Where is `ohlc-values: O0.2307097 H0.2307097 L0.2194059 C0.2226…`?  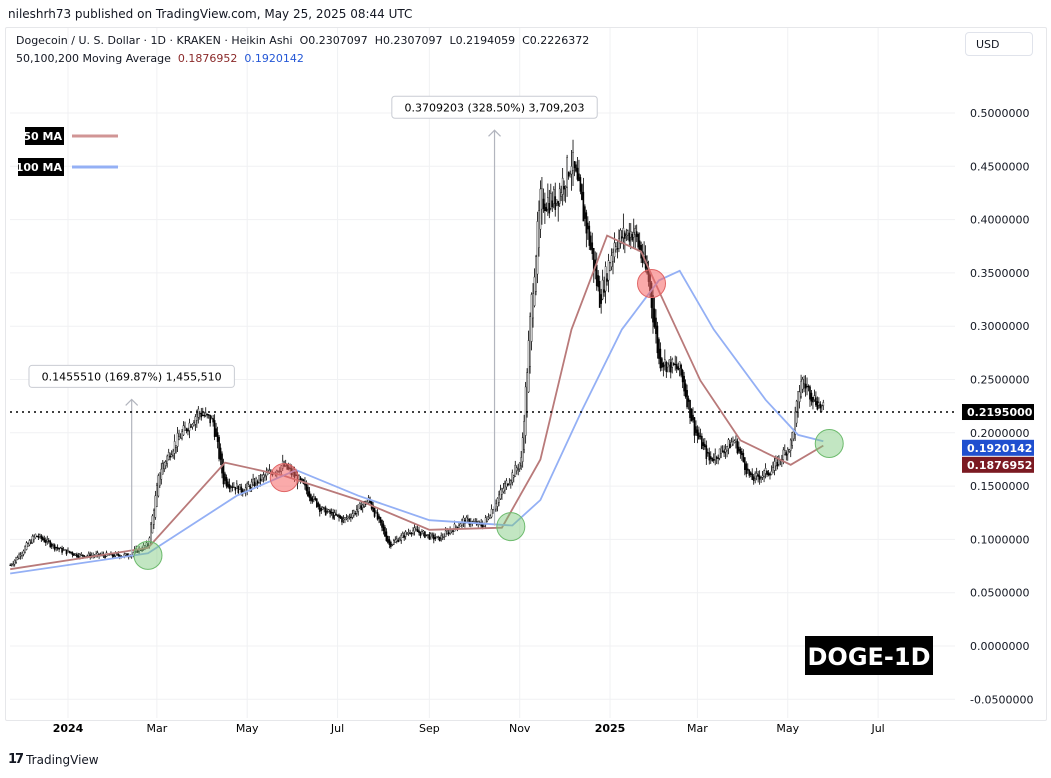
ohlc-values: O0.2307097 H0.2307097 L0.2194059 C0.2226… is located at coordinates (444, 40).